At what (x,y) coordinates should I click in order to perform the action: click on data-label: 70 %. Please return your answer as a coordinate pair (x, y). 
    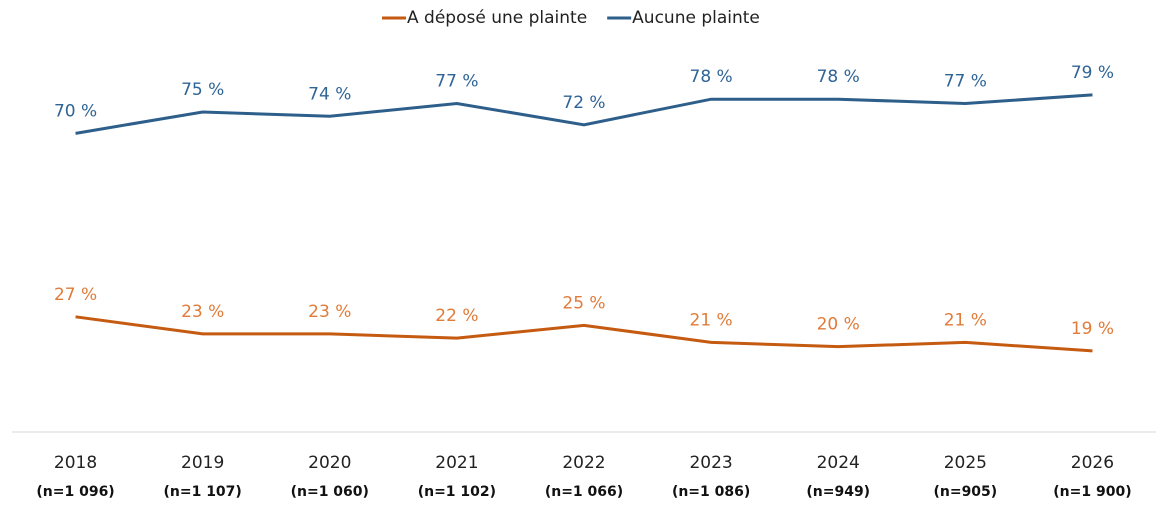
    Looking at the image, I should click on (75, 111).